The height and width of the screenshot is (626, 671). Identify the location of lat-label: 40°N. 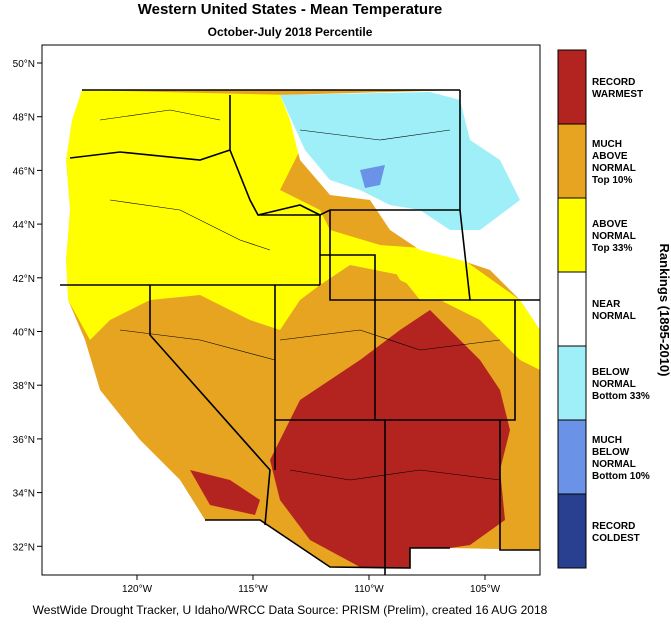
(24, 333).